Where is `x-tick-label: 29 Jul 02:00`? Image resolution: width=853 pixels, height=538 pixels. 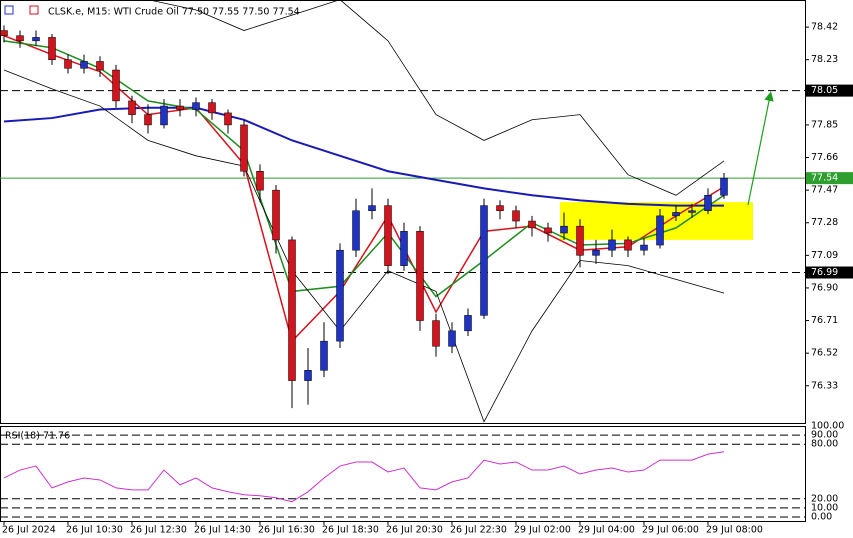 x-tick-label: 29 Jul 02:00 is located at coordinates (542, 530).